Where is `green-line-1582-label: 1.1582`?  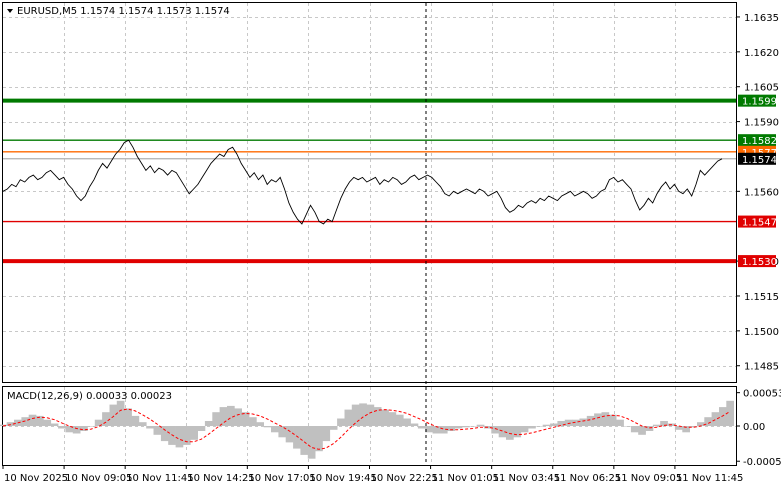
green-line-1582-label: 1.1582 is located at coordinates (759, 141).